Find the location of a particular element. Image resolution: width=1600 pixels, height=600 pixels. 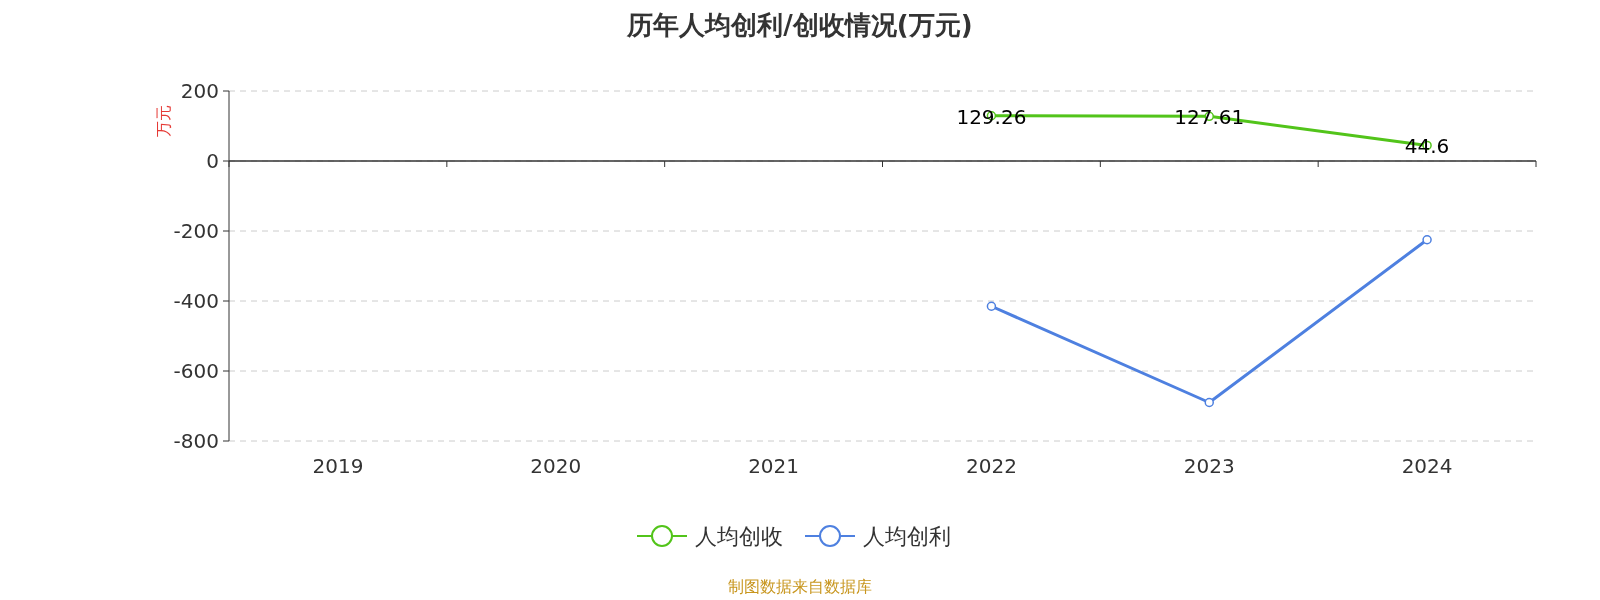

y-tick-label: -800 is located at coordinates (196, 441).